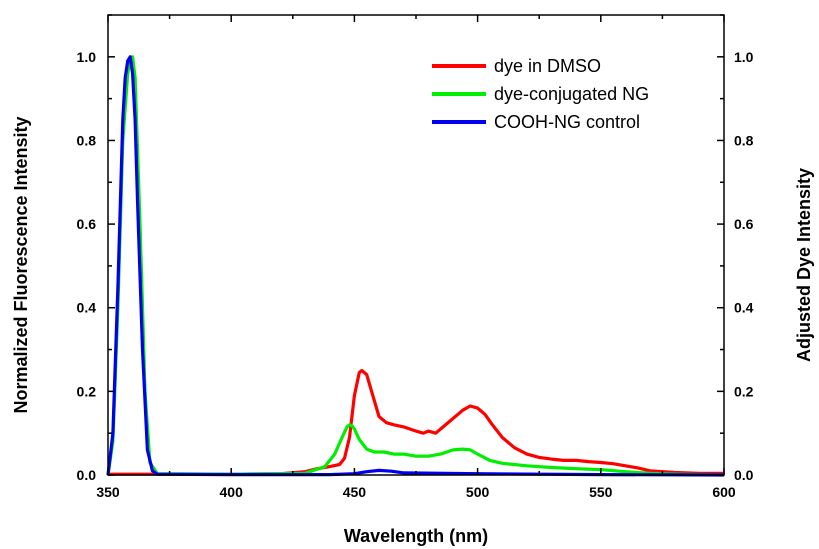  What do you see at coordinates (87, 475) in the screenshot?
I see `y-tick-label: 0.0` at bounding box center [87, 475].